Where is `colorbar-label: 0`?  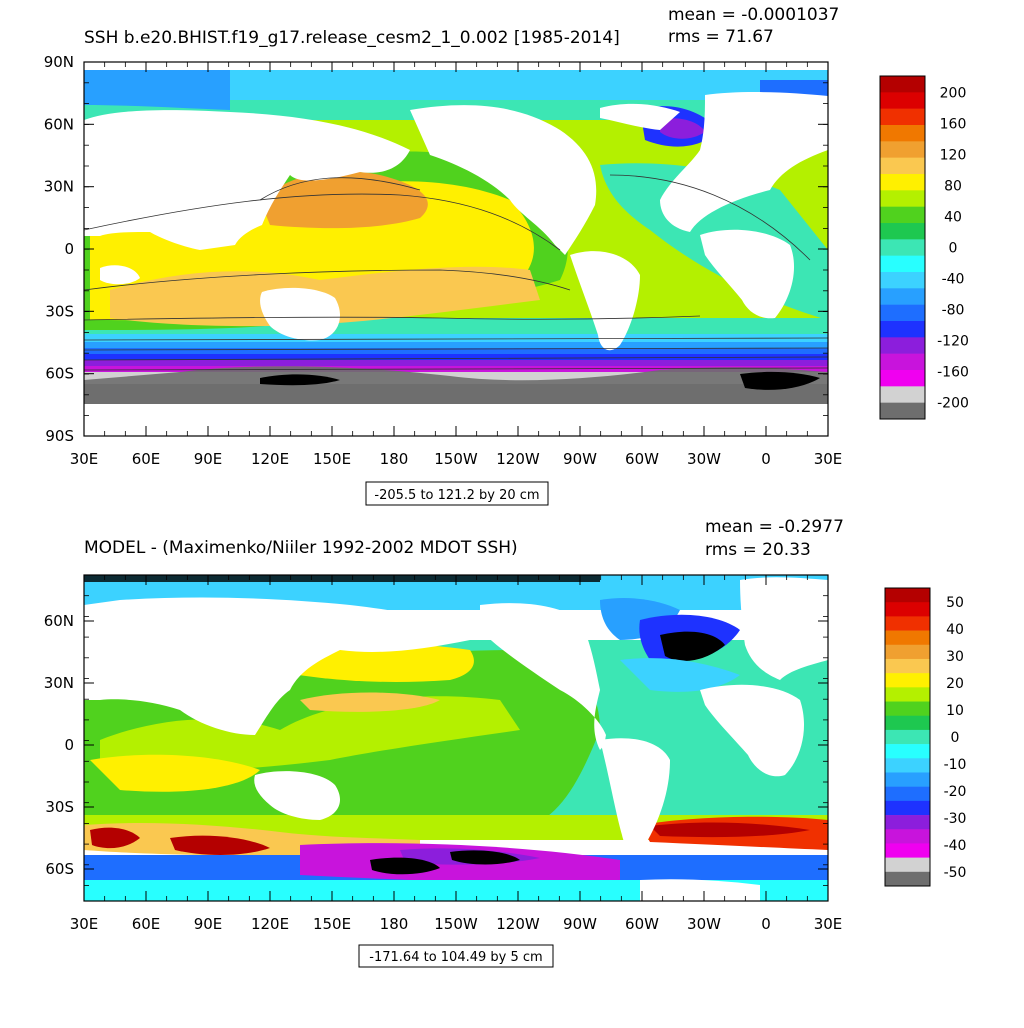 colorbar-label: 0 is located at coordinates (955, 738).